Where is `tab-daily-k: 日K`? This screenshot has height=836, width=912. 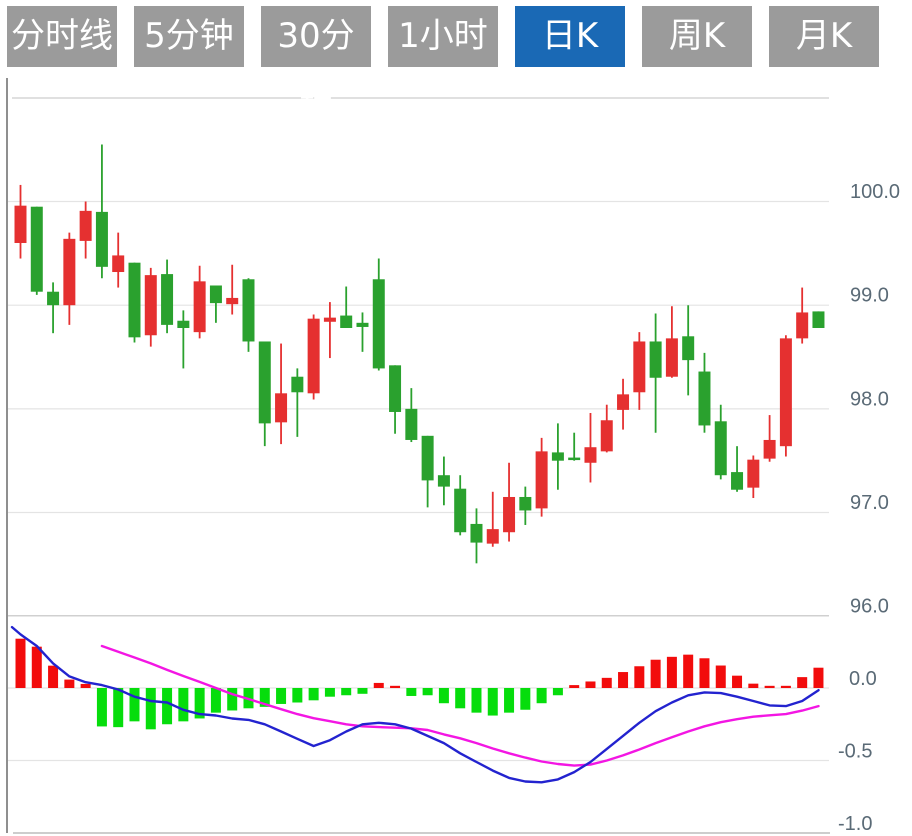 tab-daily-k: 日K is located at coordinates (570, 36).